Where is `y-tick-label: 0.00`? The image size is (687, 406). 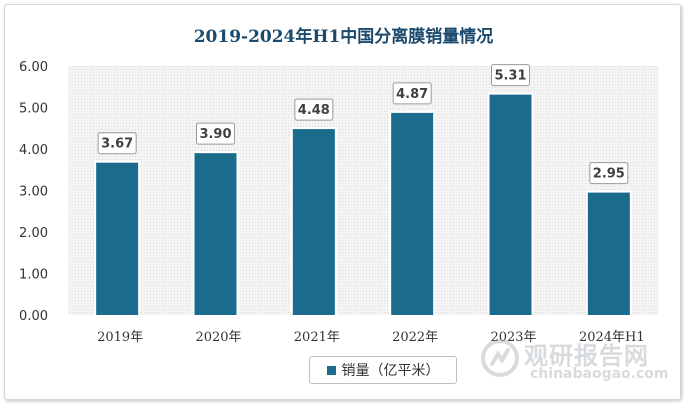
y-tick-label: 0.00 is located at coordinates (33, 316).